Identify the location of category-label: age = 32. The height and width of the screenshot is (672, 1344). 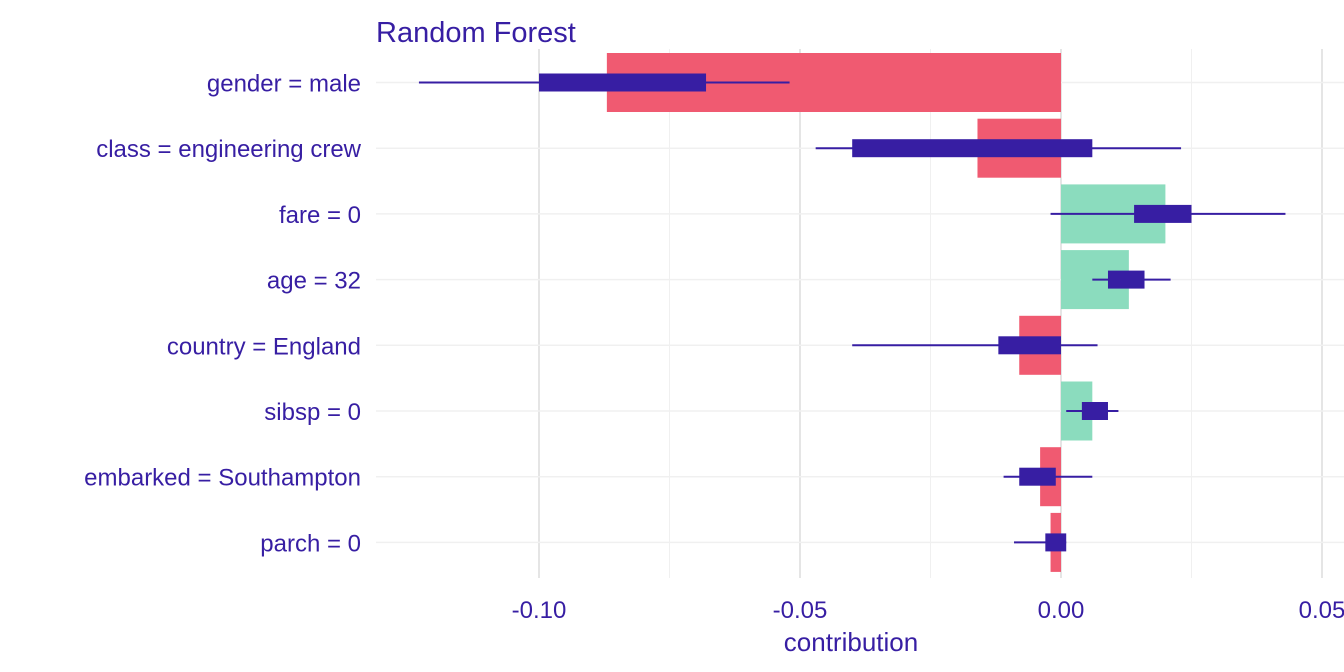
(314, 281).